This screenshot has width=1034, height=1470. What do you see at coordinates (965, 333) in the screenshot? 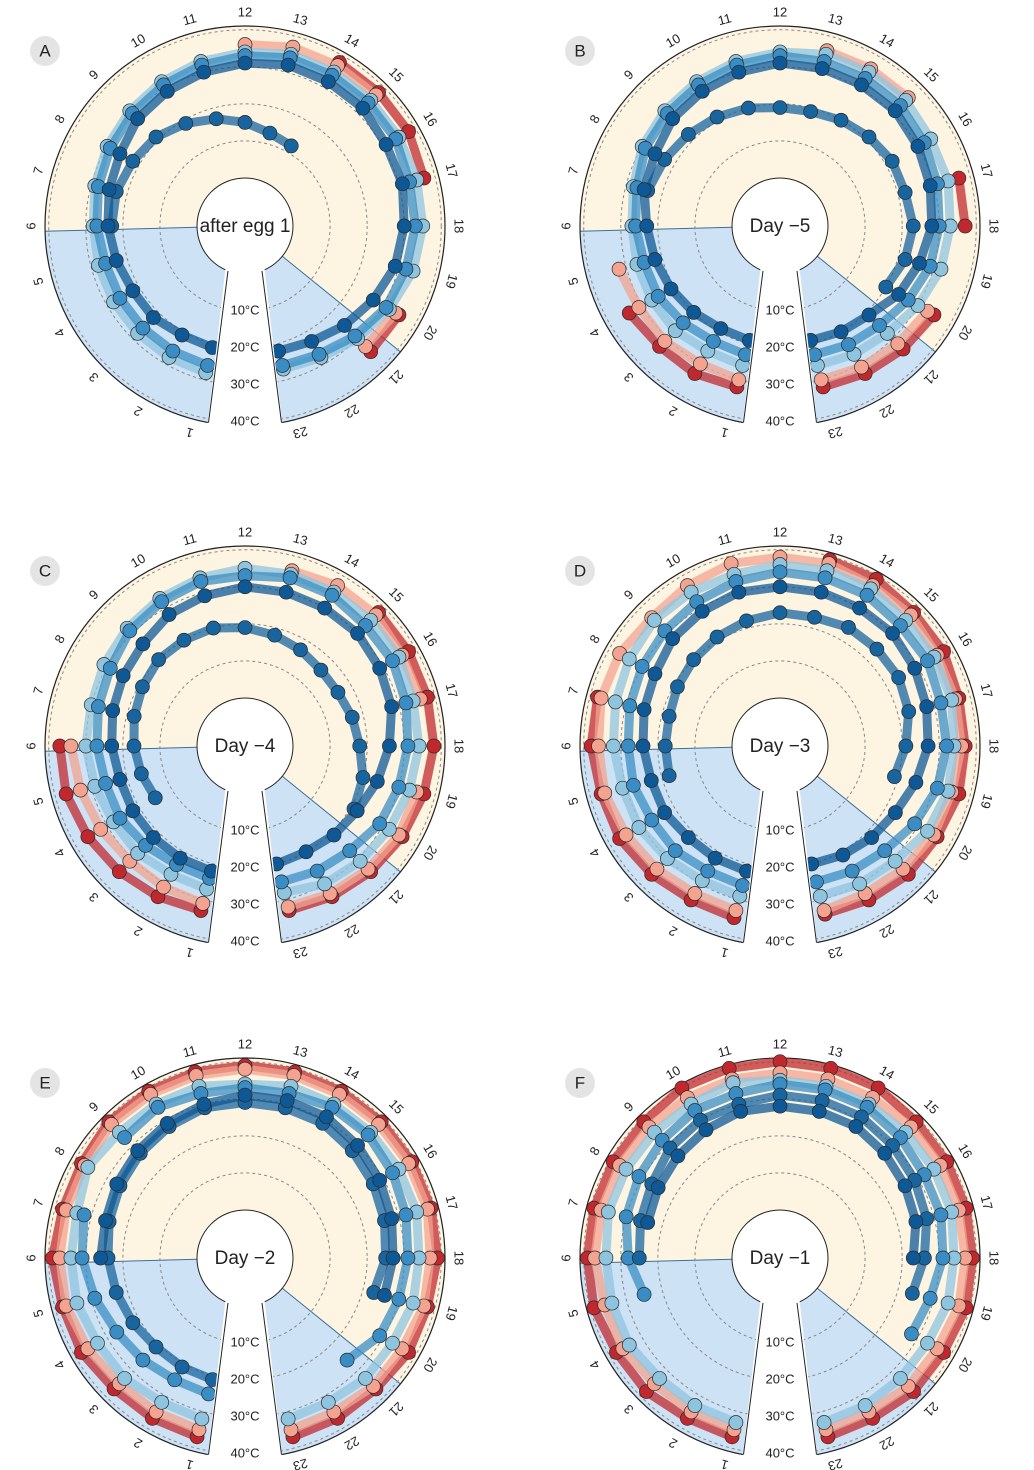
I see `hour-label: 20` at bounding box center [965, 333].